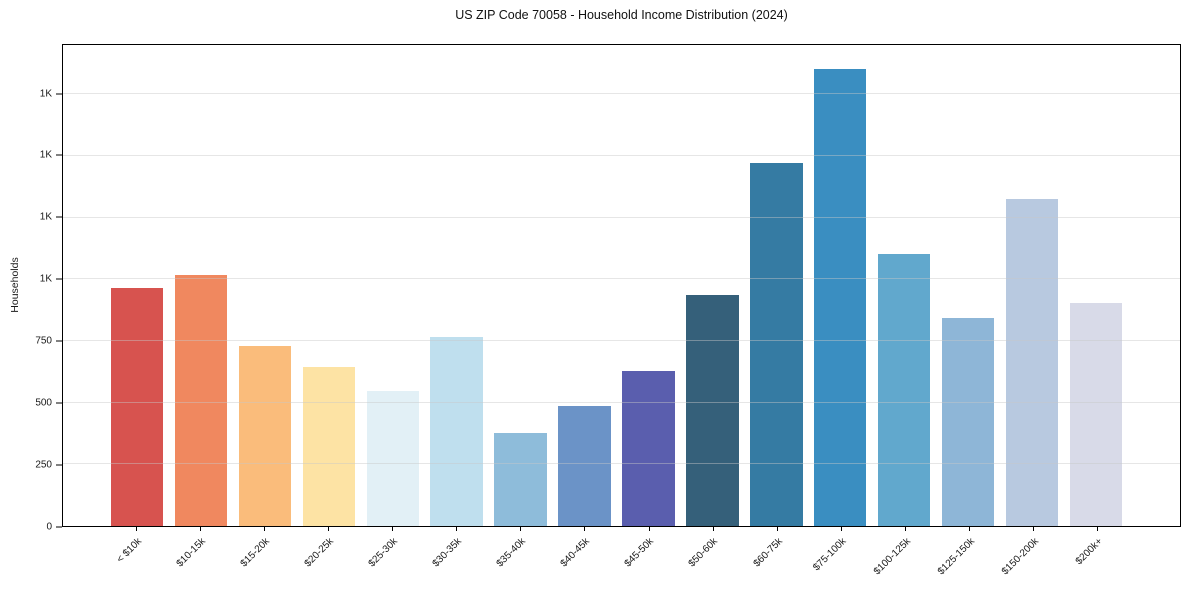  Describe the element at coordinates (191, 553) in the screenshot. I see `x-tick-label: $10-15k` at that location.